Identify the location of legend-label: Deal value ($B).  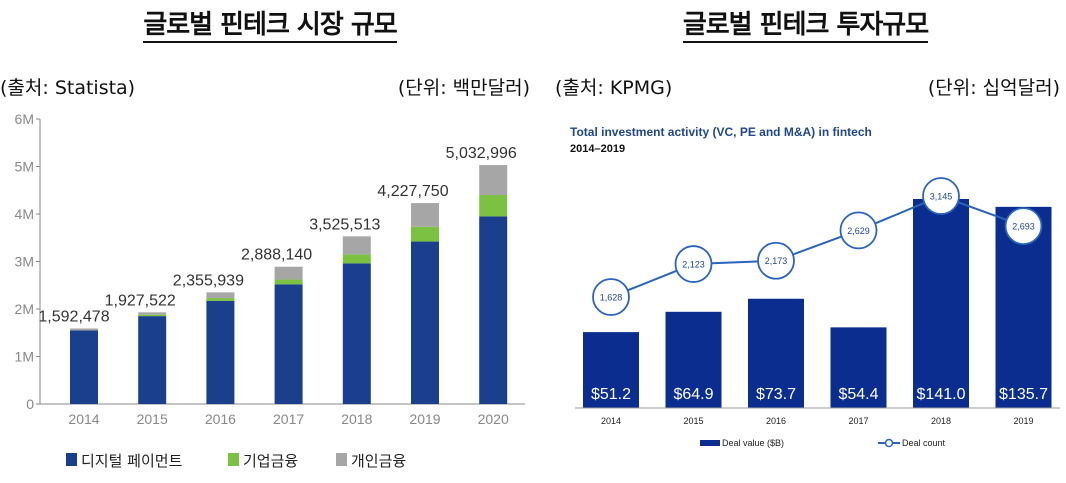
(753, 443).